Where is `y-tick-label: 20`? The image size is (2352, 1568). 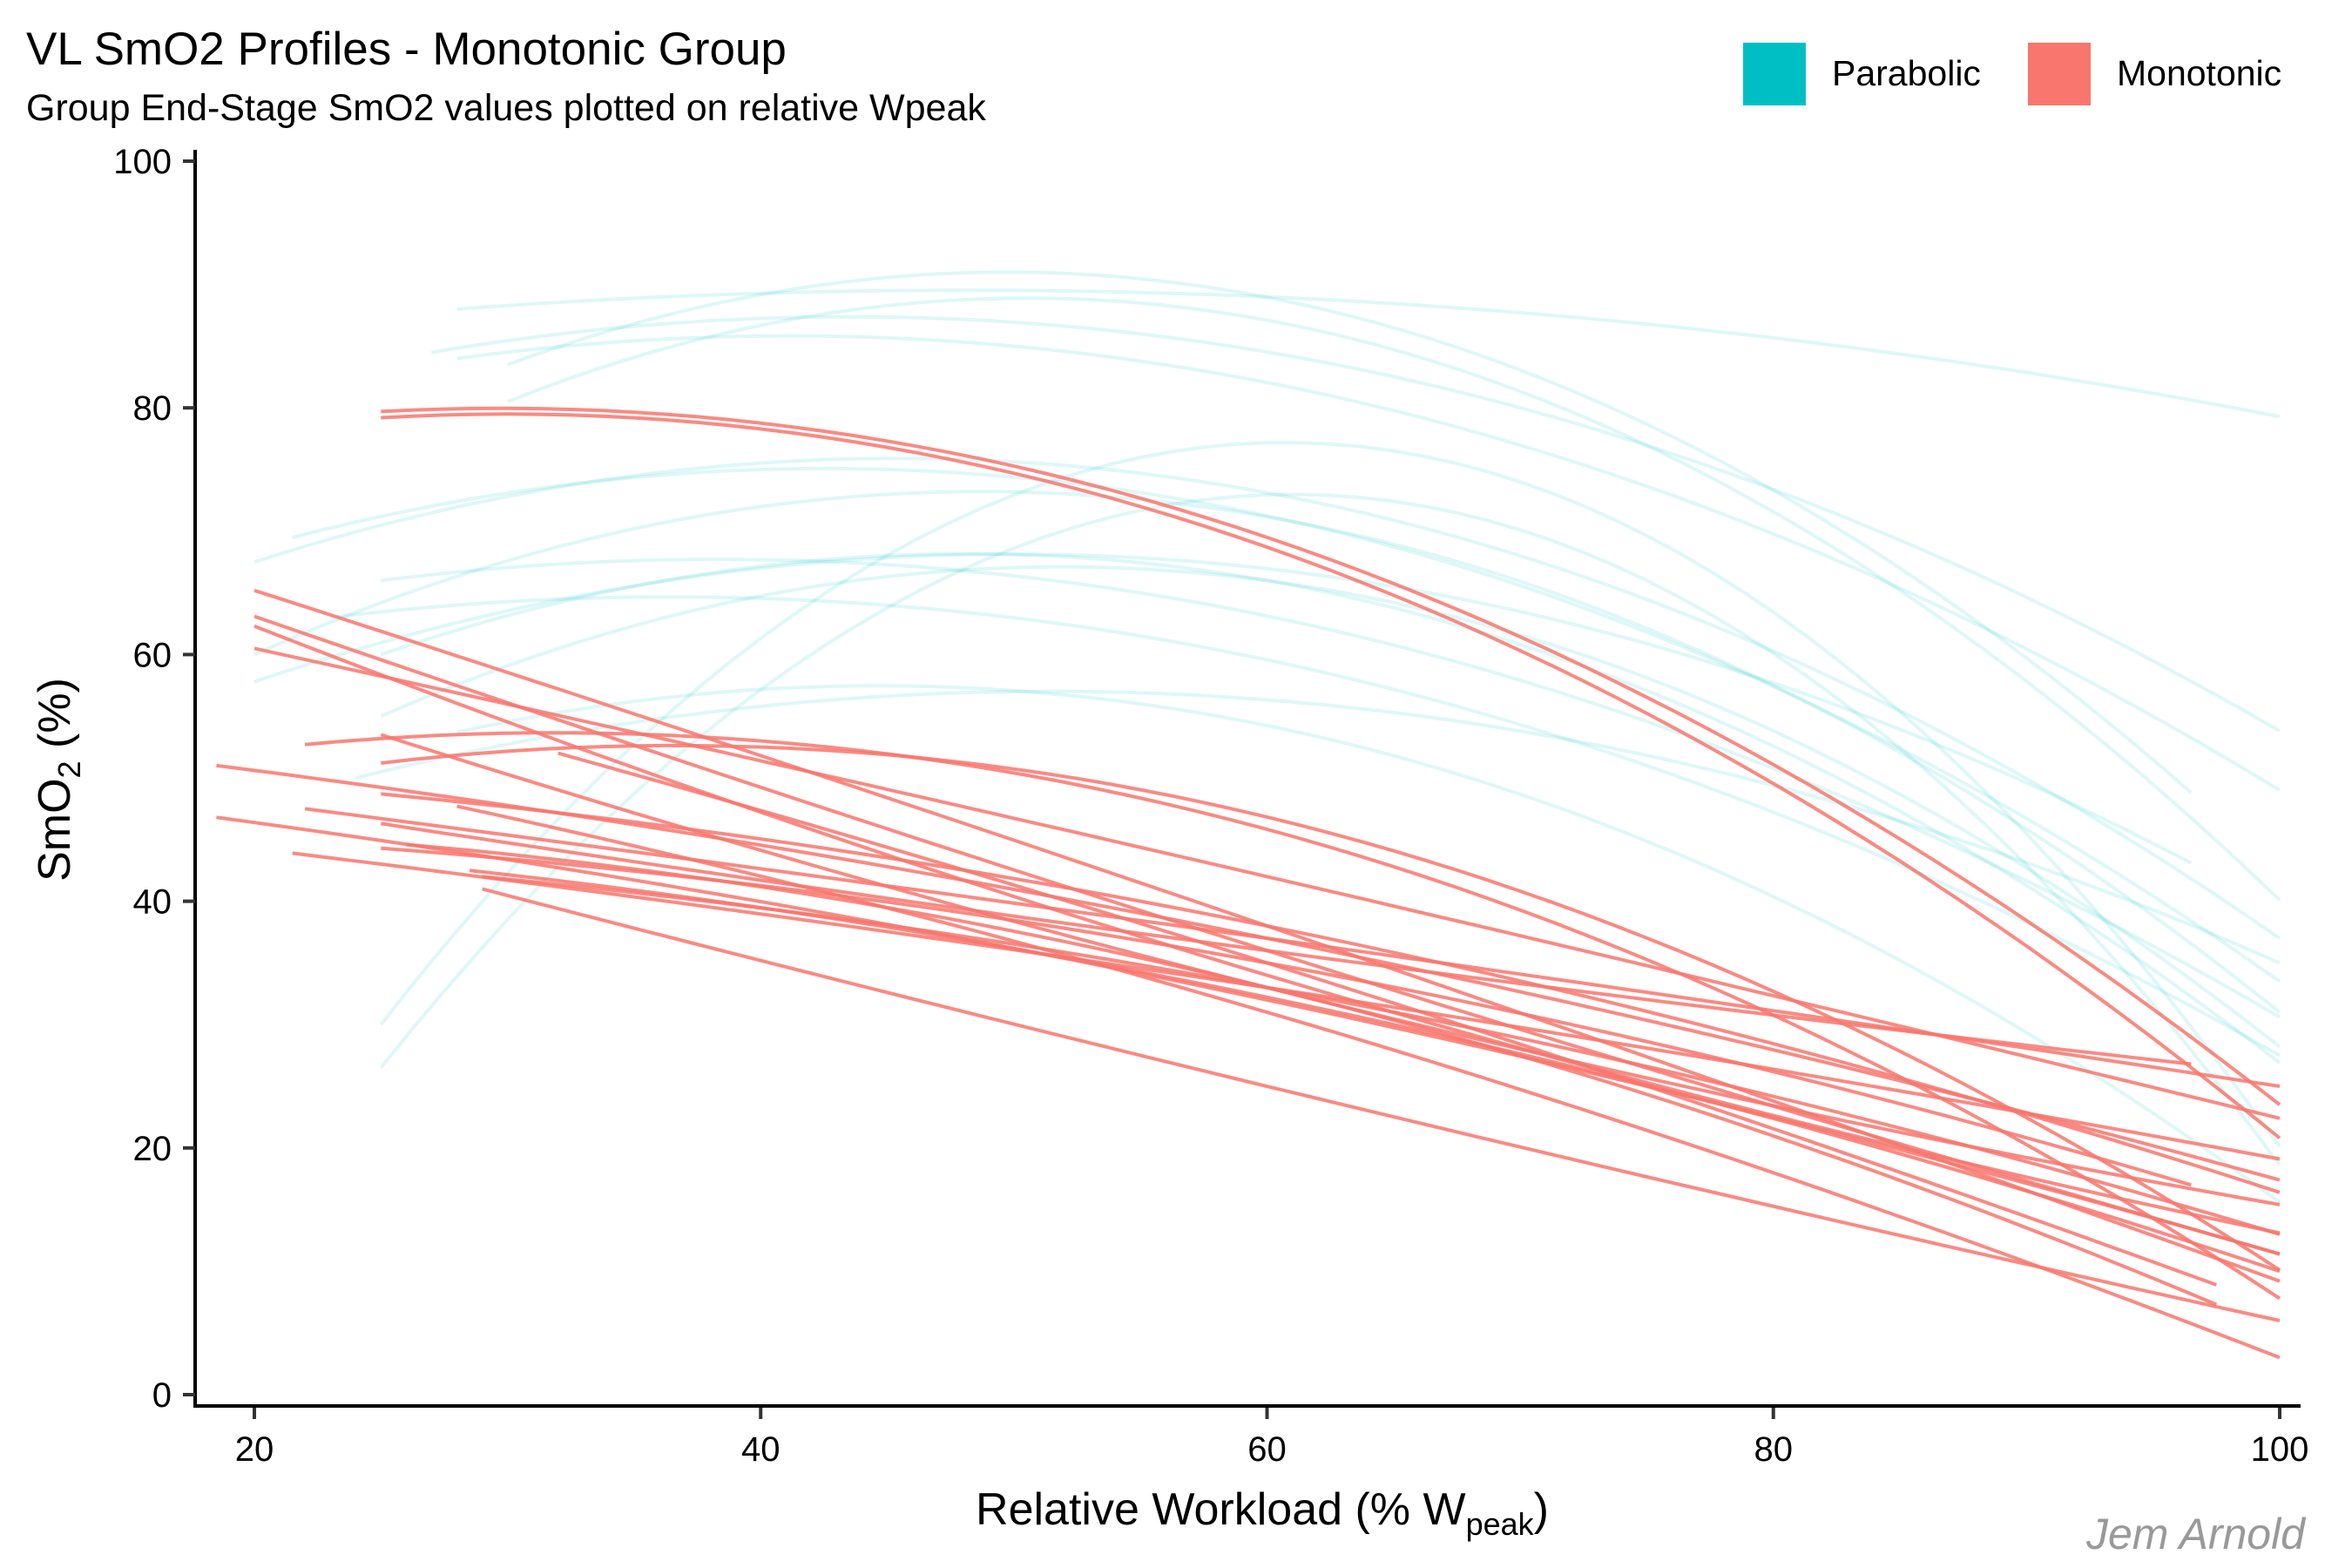 y-tick-label: 20 is located at coordinates (152, 1149).